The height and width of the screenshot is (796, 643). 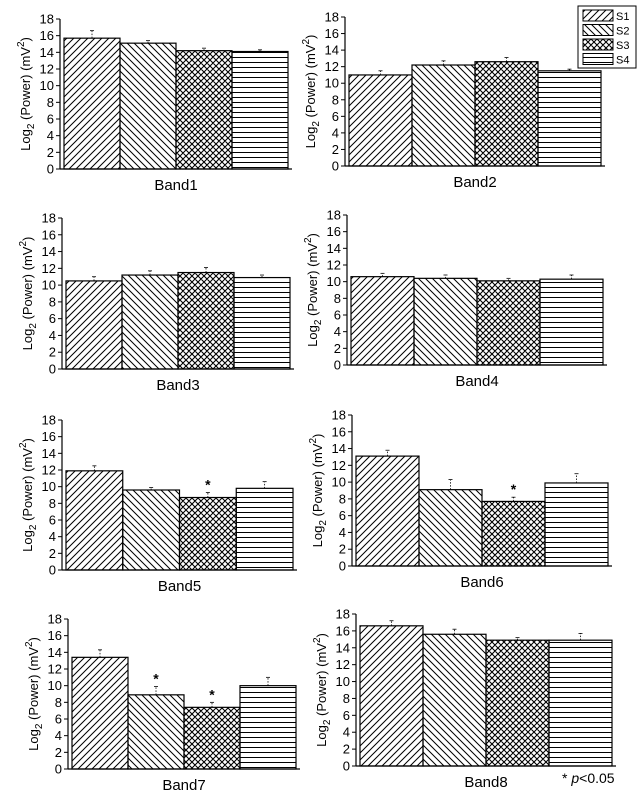 I want to click on y-tick-label: 14, so click(x=55, y=652).